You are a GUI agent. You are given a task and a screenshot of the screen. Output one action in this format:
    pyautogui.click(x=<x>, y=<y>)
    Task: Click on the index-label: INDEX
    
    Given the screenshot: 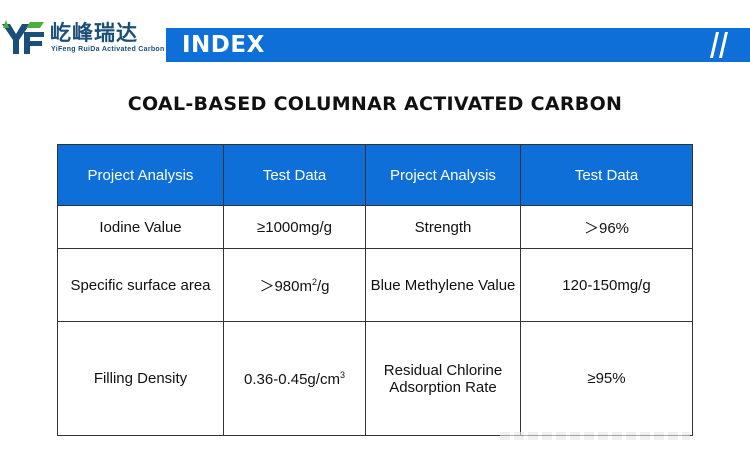 What is the action you would take?
    pyautogui.click(x=223, y=45)
    